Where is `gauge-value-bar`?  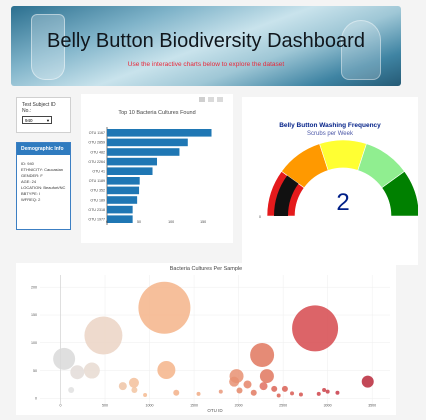 gauge-value-bar is located at coordinates (286, 195).